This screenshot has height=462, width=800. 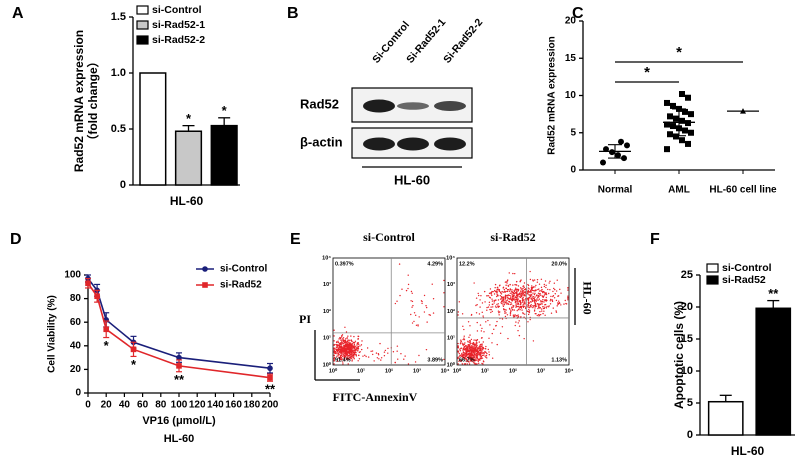 What do you see at coordinates (305, 319) in the screenshot?
I see `y-axis-label: PI` at bounding box center [305, 319].